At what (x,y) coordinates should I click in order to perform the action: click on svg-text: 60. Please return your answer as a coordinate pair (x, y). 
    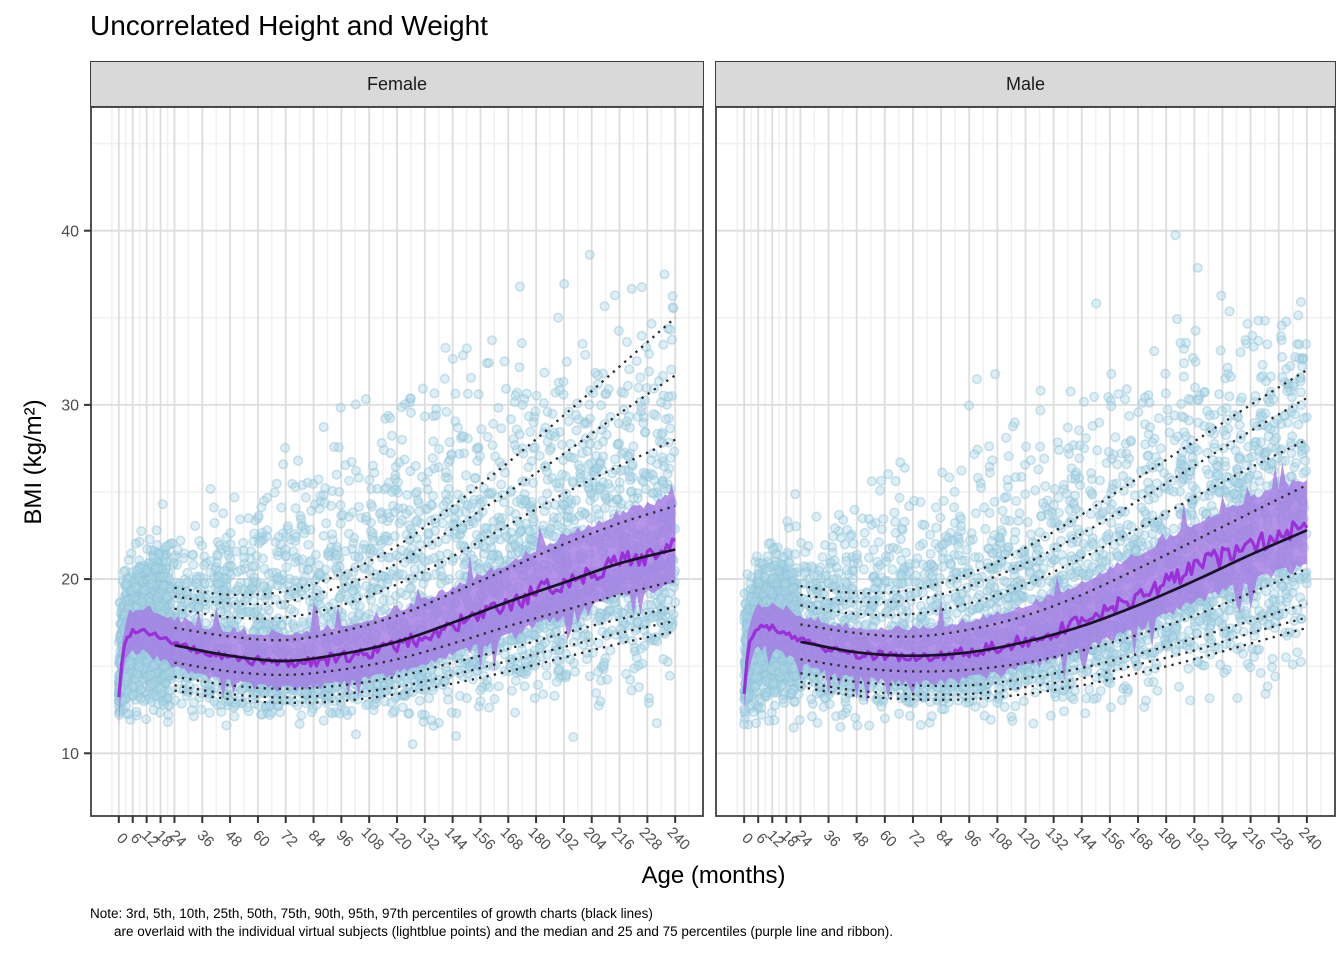
    Looking at the image, I should click on (261, 839).